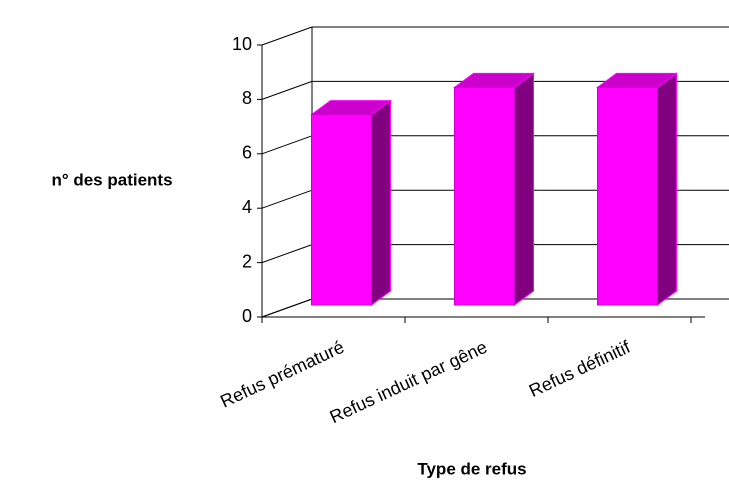 The image size is (729, 491). Describe the element at coordinates (282, 374) in the screenshot. I see `x-tick-label: Refus prématuré` at that location.